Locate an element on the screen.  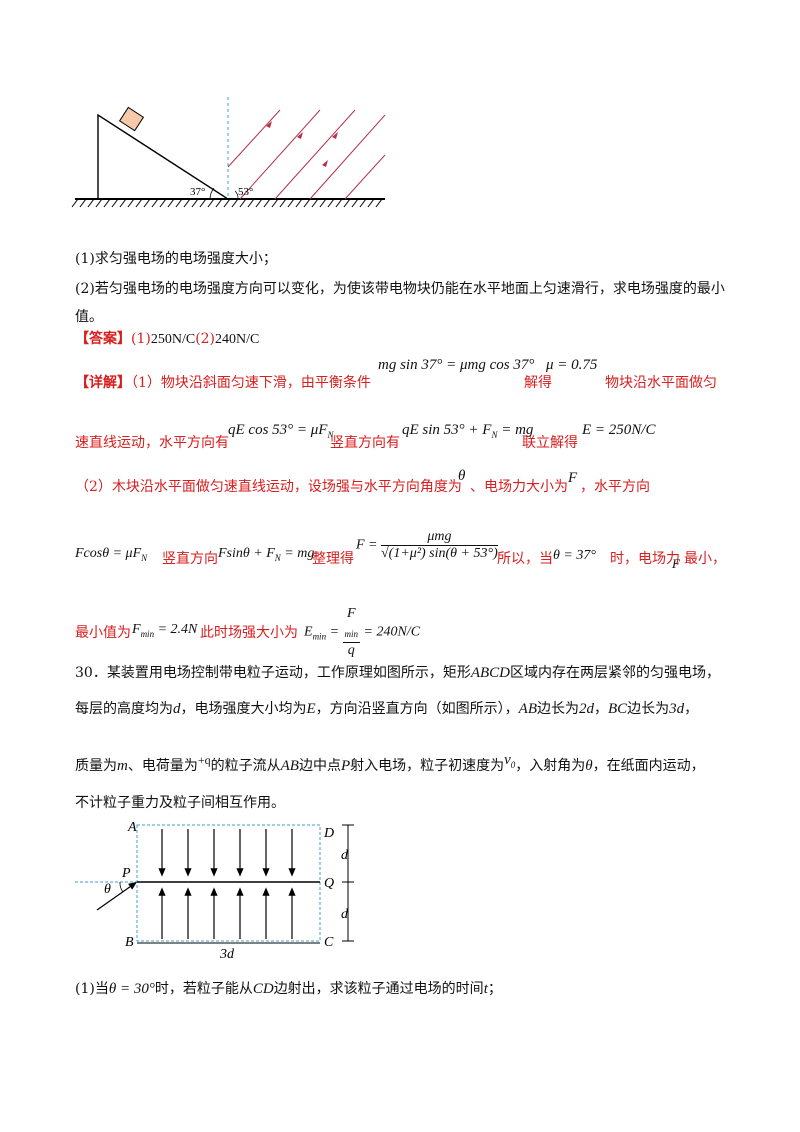
detail-l1-text: （1）物块沿斜面匀速下滑，由平衡条件 is located at coordinates (251, 383).